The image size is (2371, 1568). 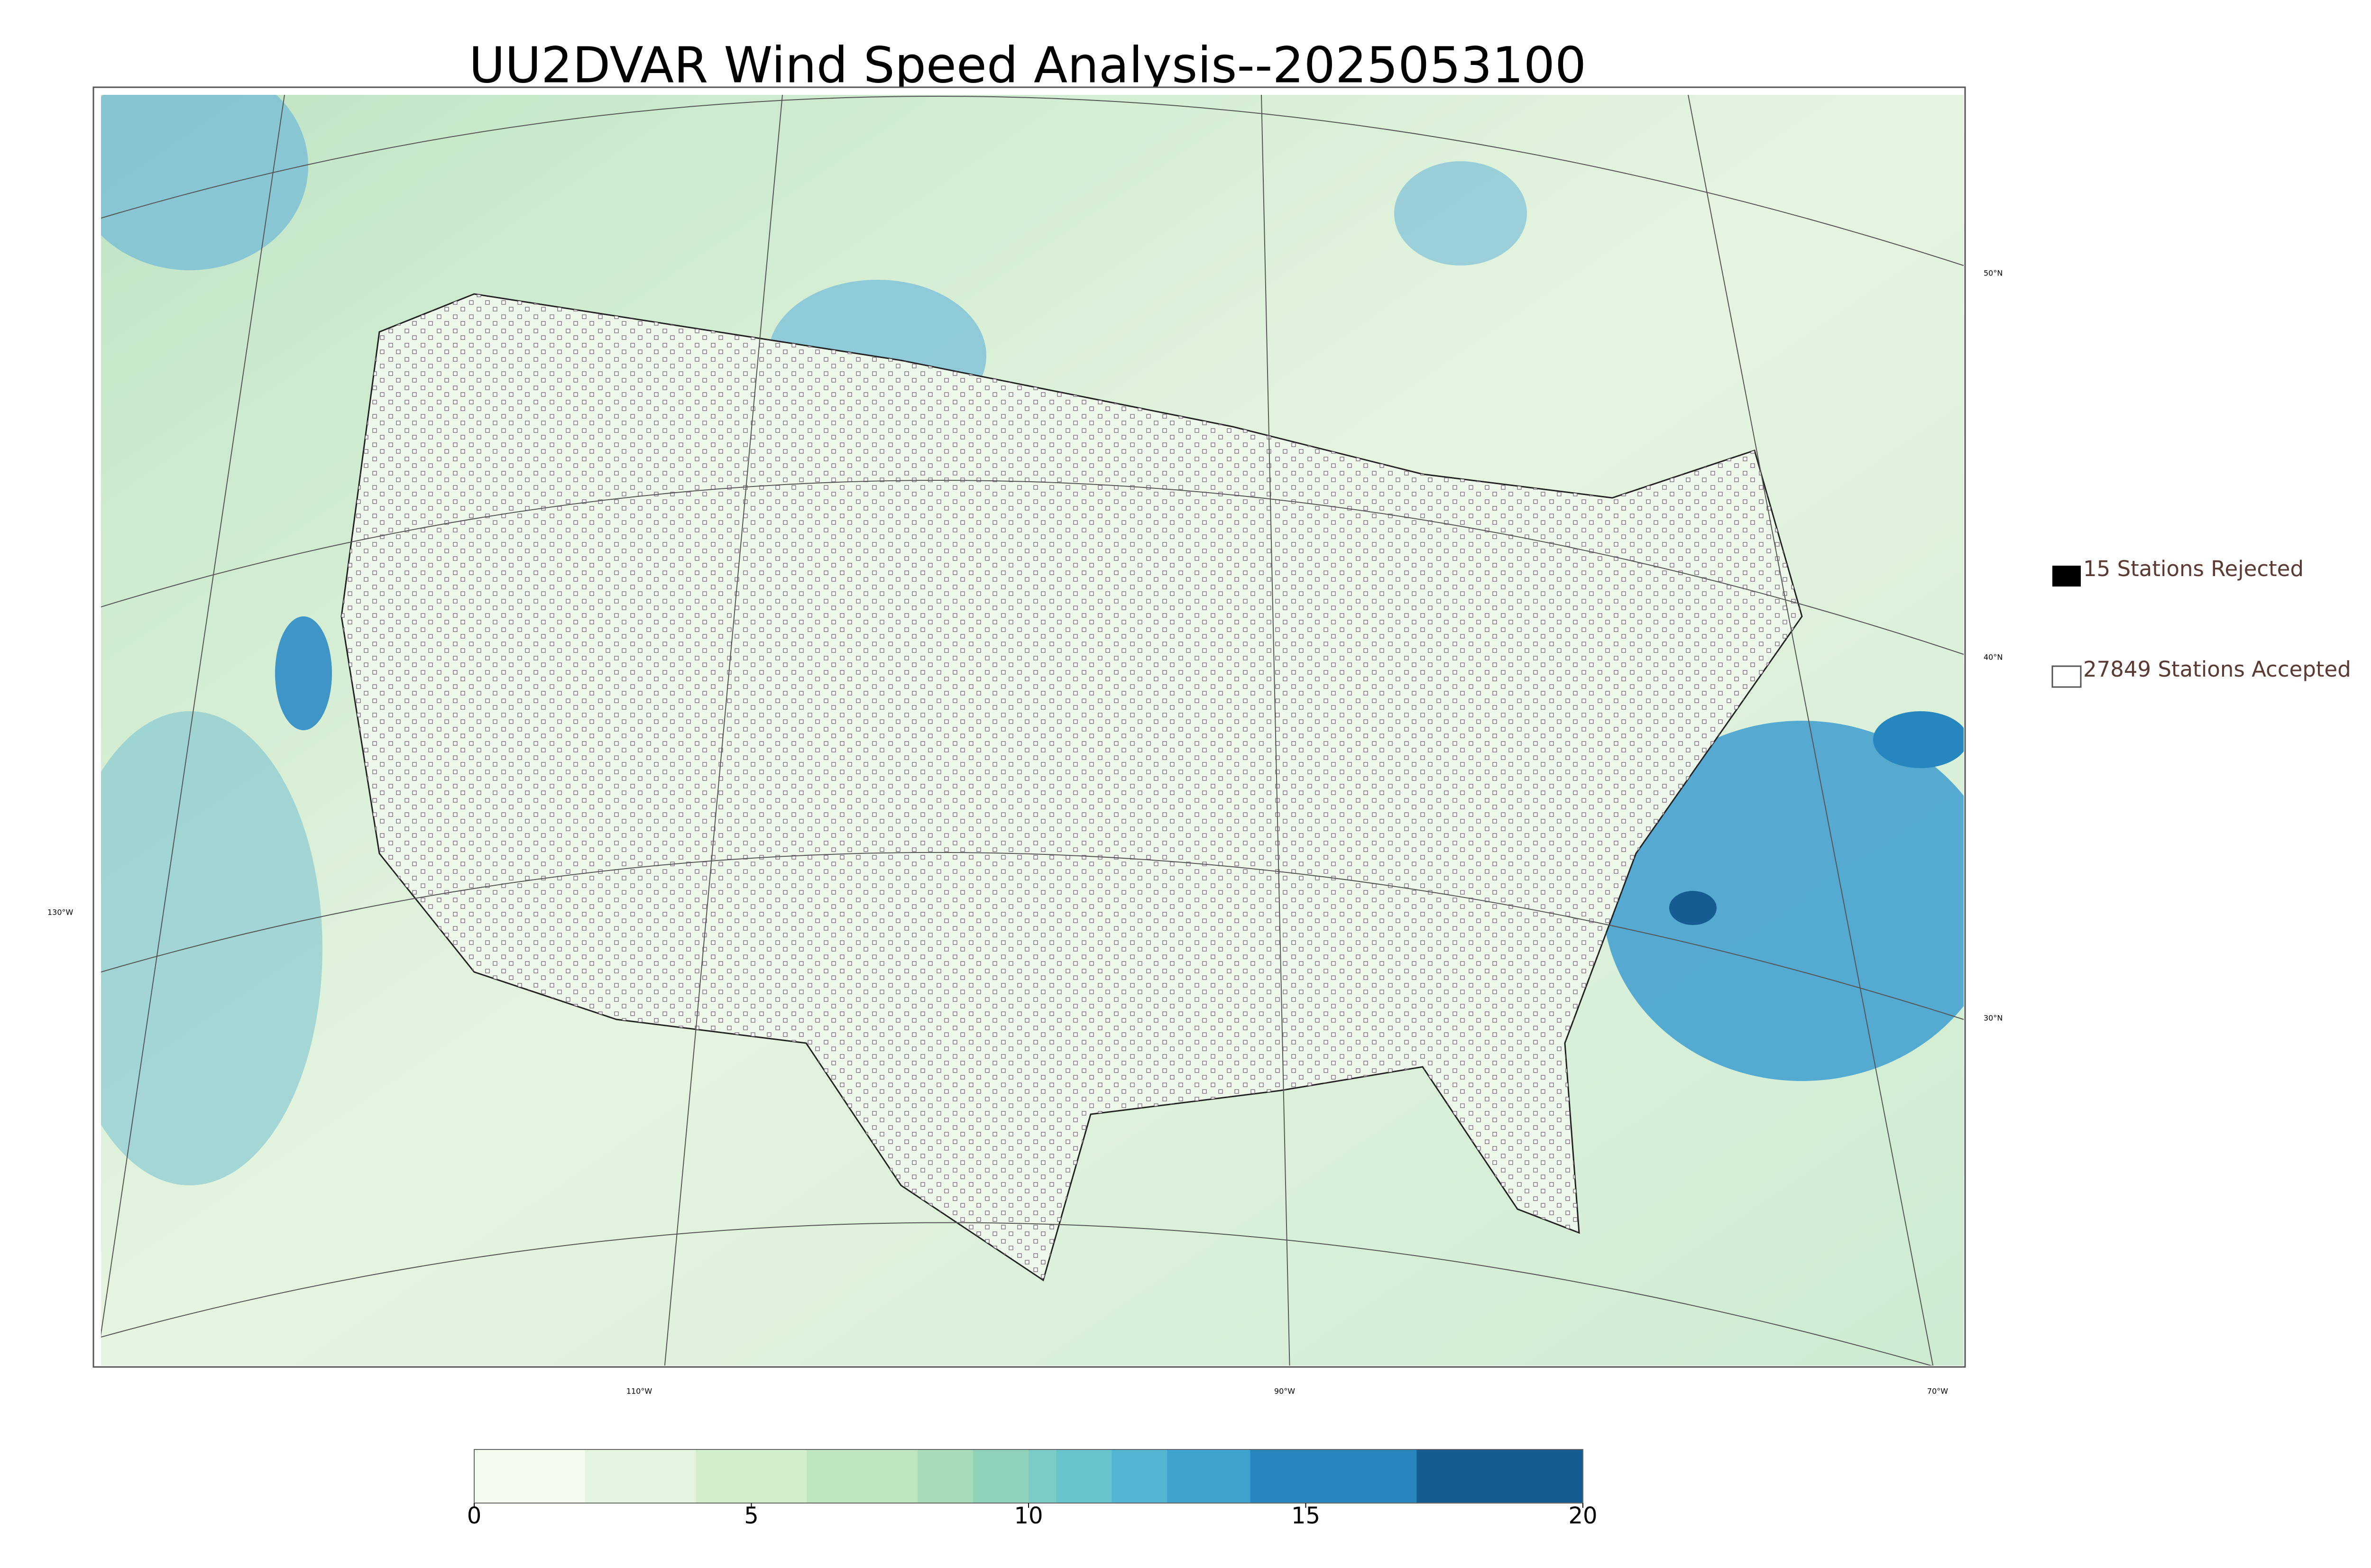 What do you see at coordinates (2066, 676) in the screenshot?
I see `accepted-legend-swatch` at bounding box center [2066, 676].